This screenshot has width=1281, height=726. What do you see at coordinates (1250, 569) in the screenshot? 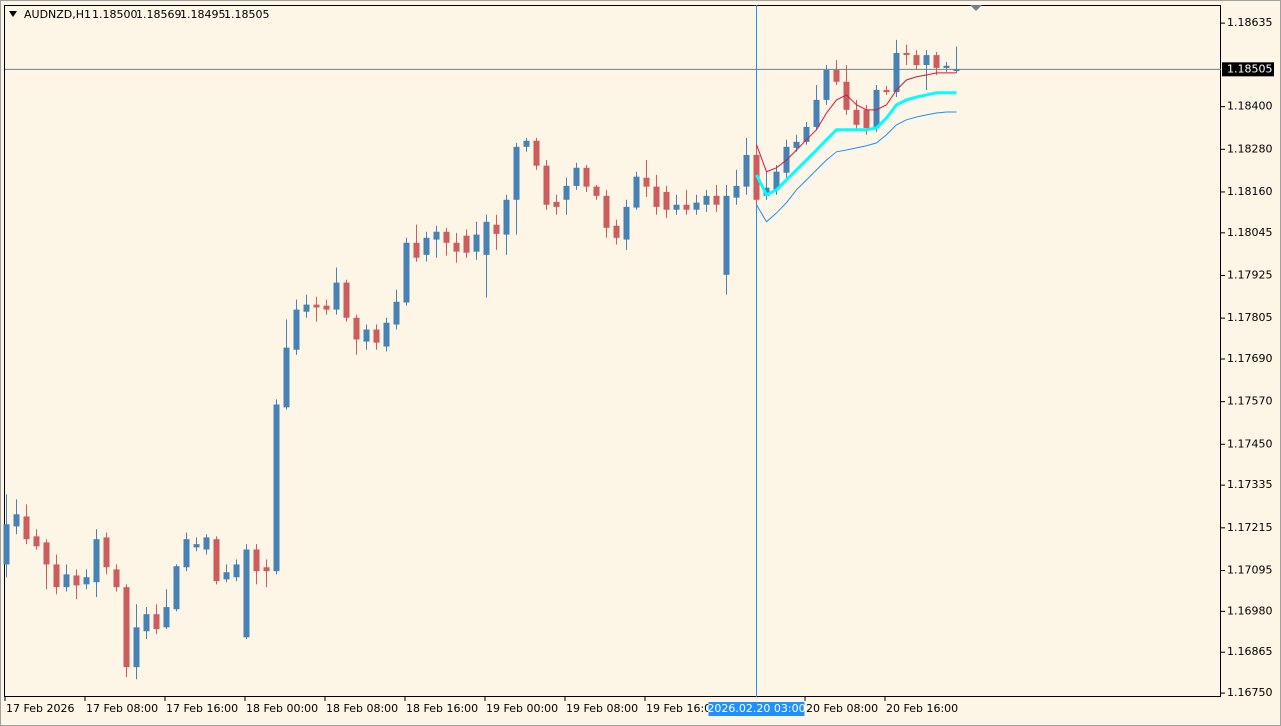
I see `y-tick-label: 1.17095` at bounding box center [1250, 569].